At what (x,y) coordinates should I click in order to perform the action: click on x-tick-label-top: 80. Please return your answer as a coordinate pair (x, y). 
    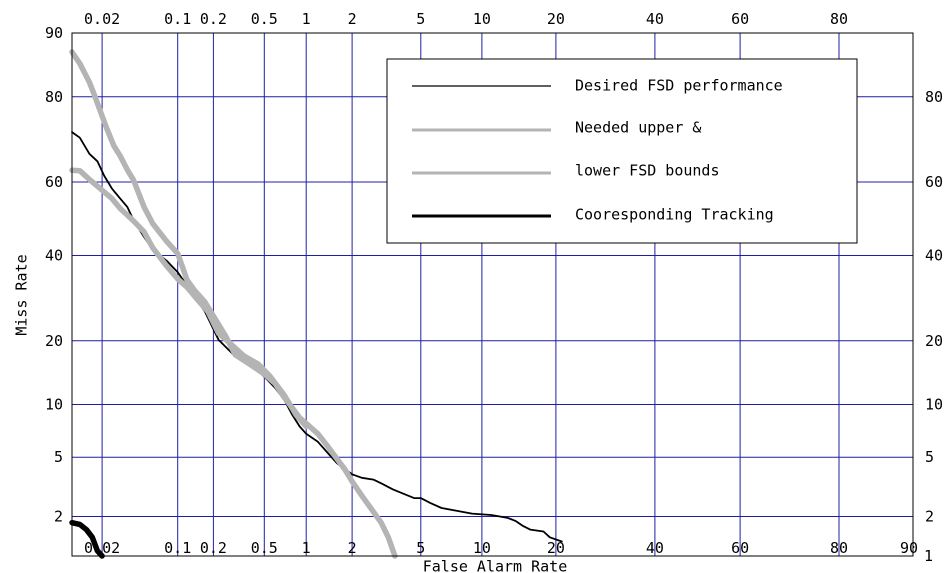
    Looking at the image, I should click on (839, 19).